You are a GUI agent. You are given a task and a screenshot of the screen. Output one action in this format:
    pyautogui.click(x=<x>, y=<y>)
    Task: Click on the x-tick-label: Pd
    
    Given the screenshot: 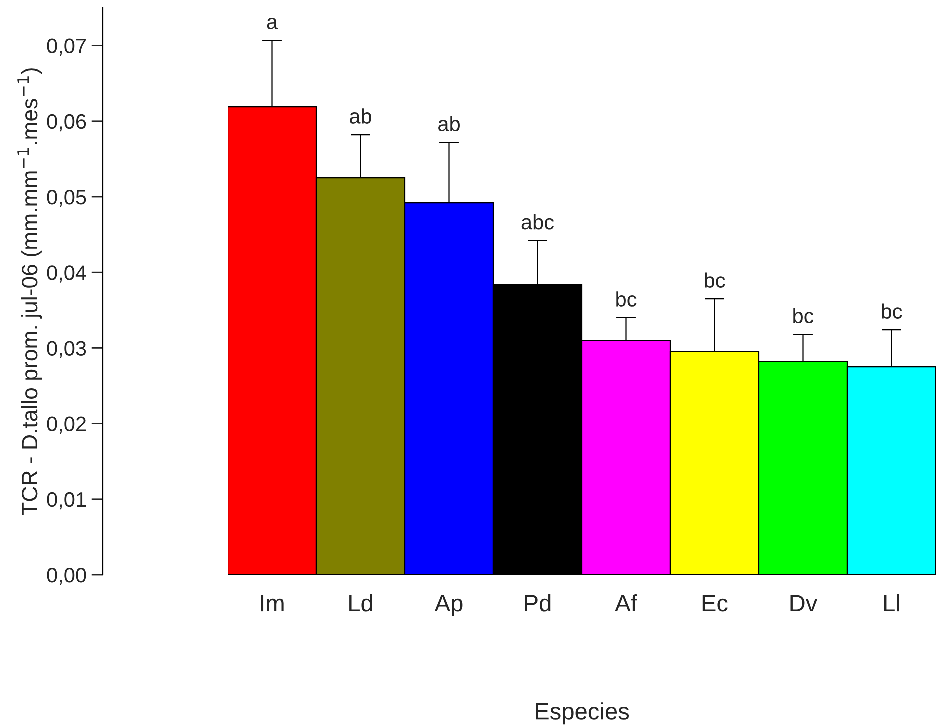 What is the action you would take?
    pyautogui.click(x=538, y=603)
    